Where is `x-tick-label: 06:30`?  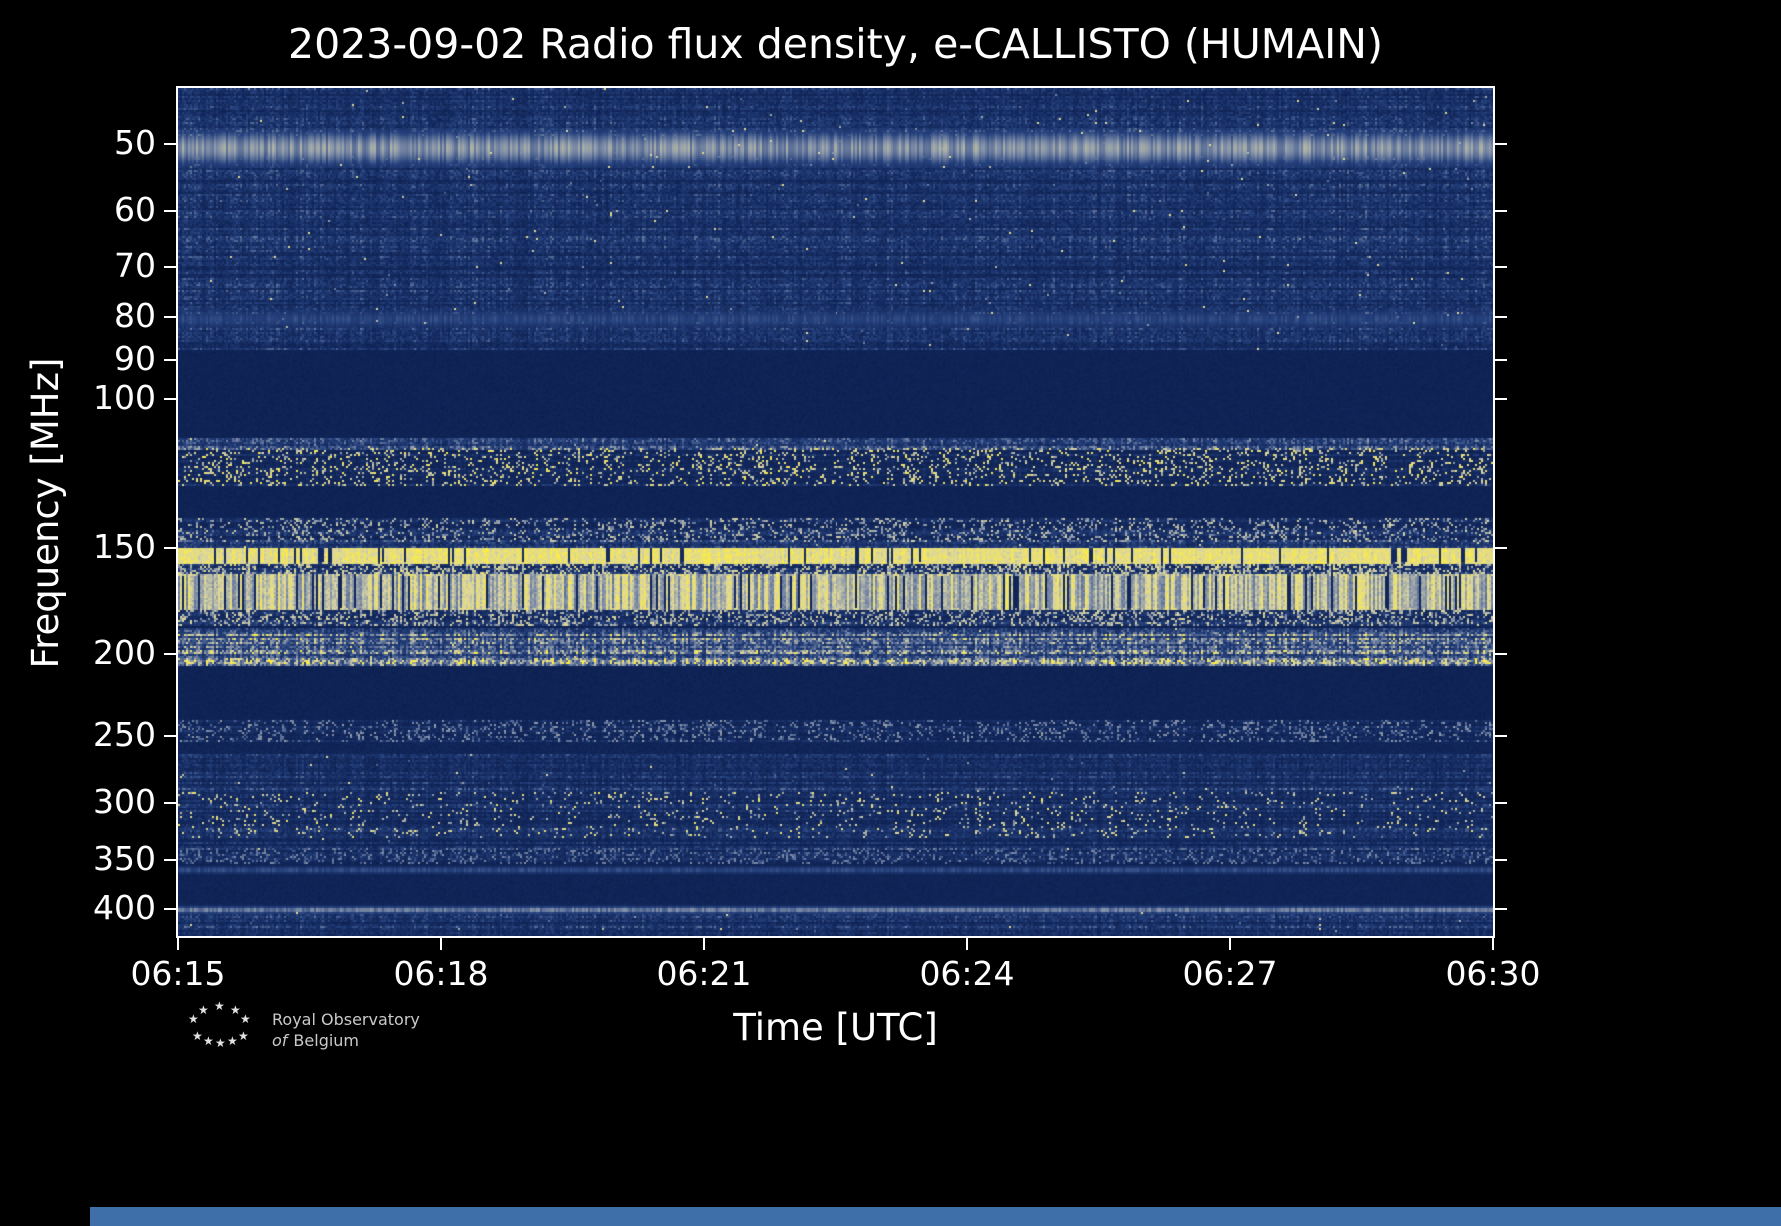
x-tick-label: 06:30 is located at coordinates (1493, 973).